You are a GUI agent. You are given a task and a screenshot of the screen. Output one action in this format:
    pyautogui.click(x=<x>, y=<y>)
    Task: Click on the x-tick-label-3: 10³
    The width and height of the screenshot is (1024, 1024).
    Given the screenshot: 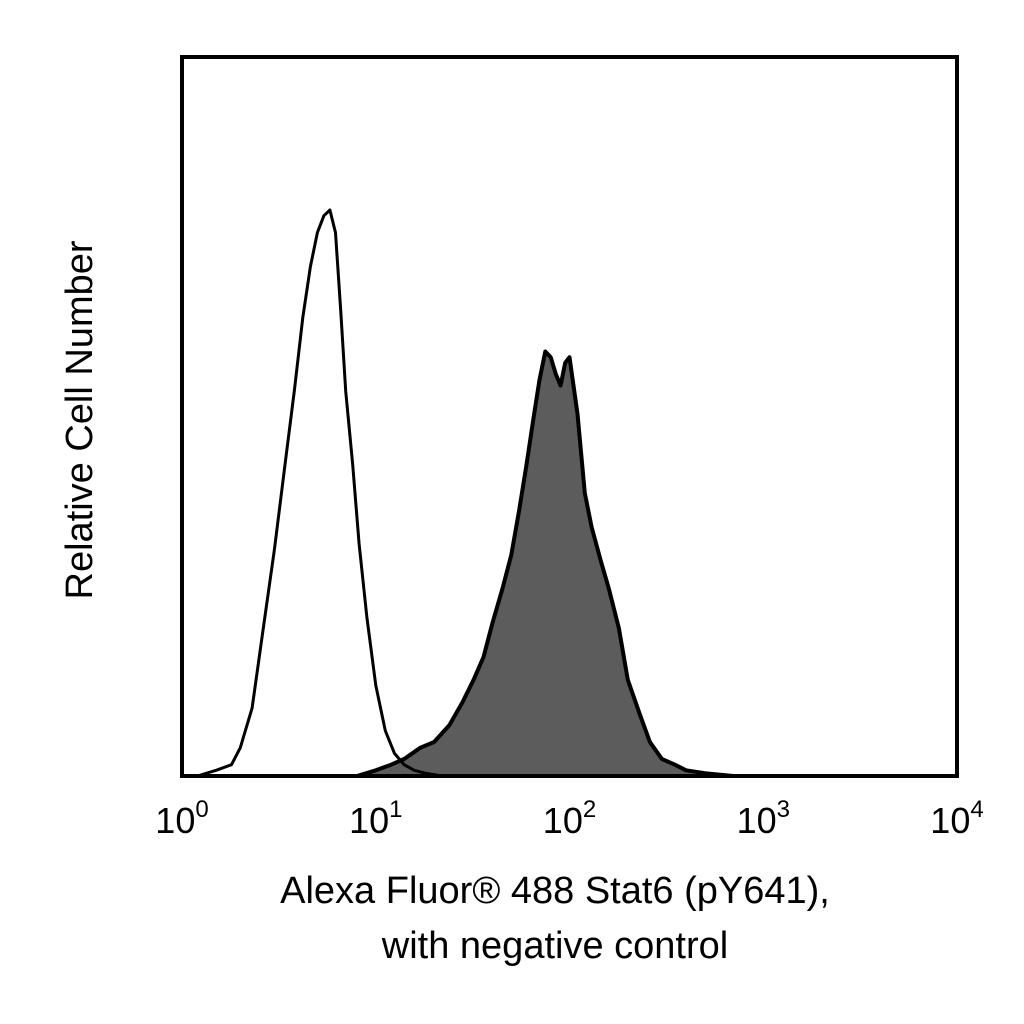 What is the action you would take?
    pyautogui.click(x=763, y=818)
    